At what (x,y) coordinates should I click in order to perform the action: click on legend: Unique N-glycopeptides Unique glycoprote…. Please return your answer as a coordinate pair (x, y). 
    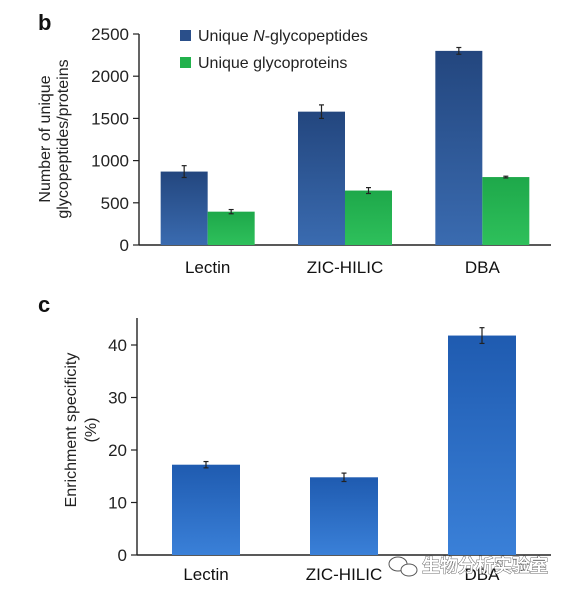
    Looking at the image, I should click on (274, 50).